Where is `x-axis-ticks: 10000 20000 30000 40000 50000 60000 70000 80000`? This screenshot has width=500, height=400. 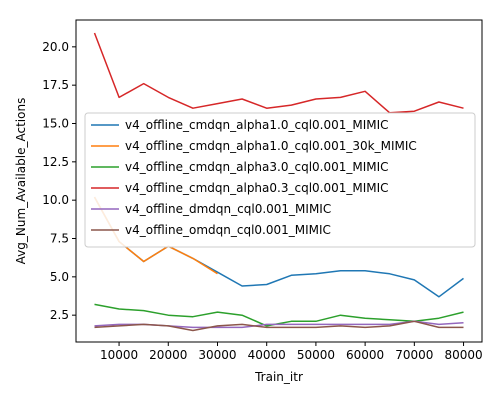
x-axis-ticks: 10000 20000 30000 40000 50000 60000 70000 80000 is located at coordinates (291, 352).